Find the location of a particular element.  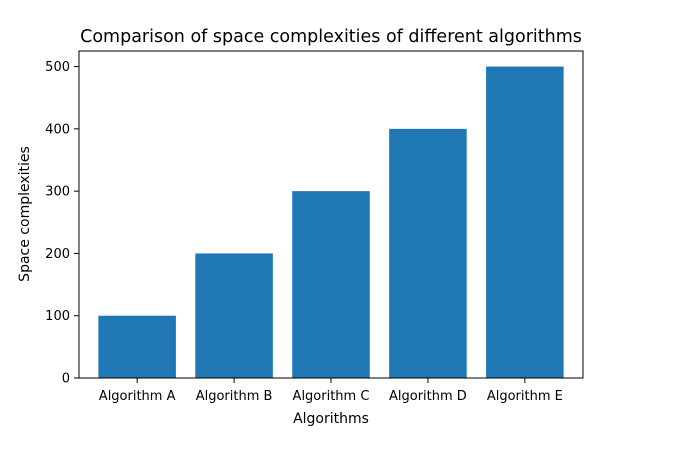

bar-algorithm-e is located at coordinates (525, 222).